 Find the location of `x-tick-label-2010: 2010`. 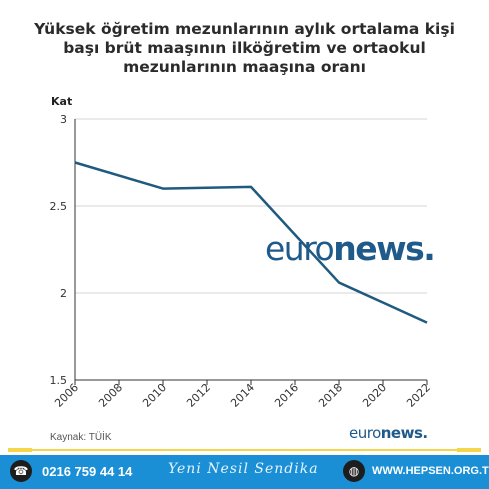

x-tick-label-2010: 2010 is located at coordinates (154, 395).